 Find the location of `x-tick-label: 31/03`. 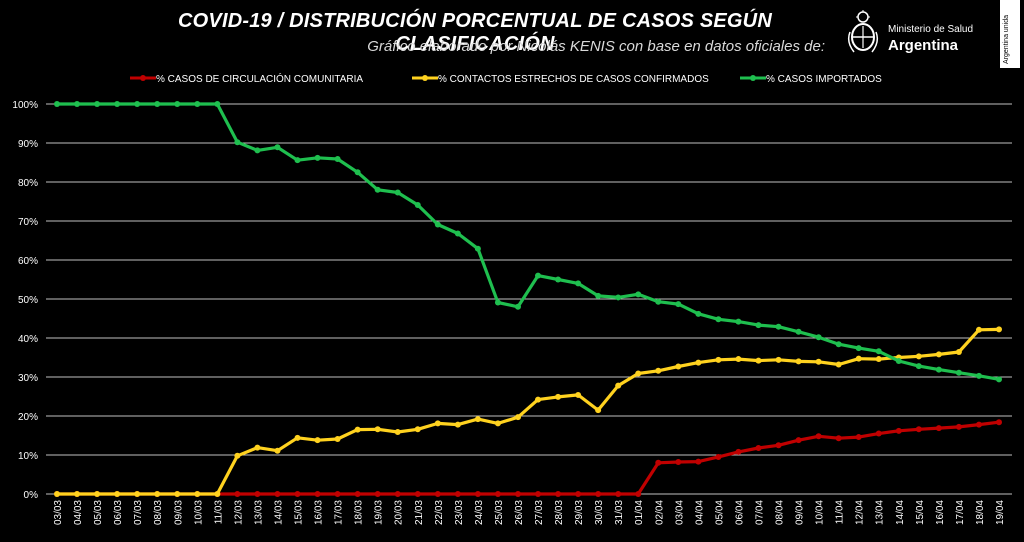

x-tick-label: 31/03 is located at coordinates (619, 512).